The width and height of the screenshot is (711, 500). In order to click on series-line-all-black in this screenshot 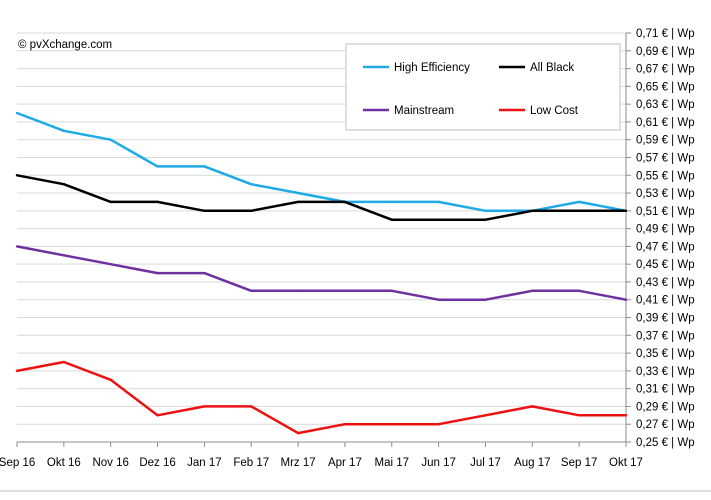, I will do `click(321, 197)`.